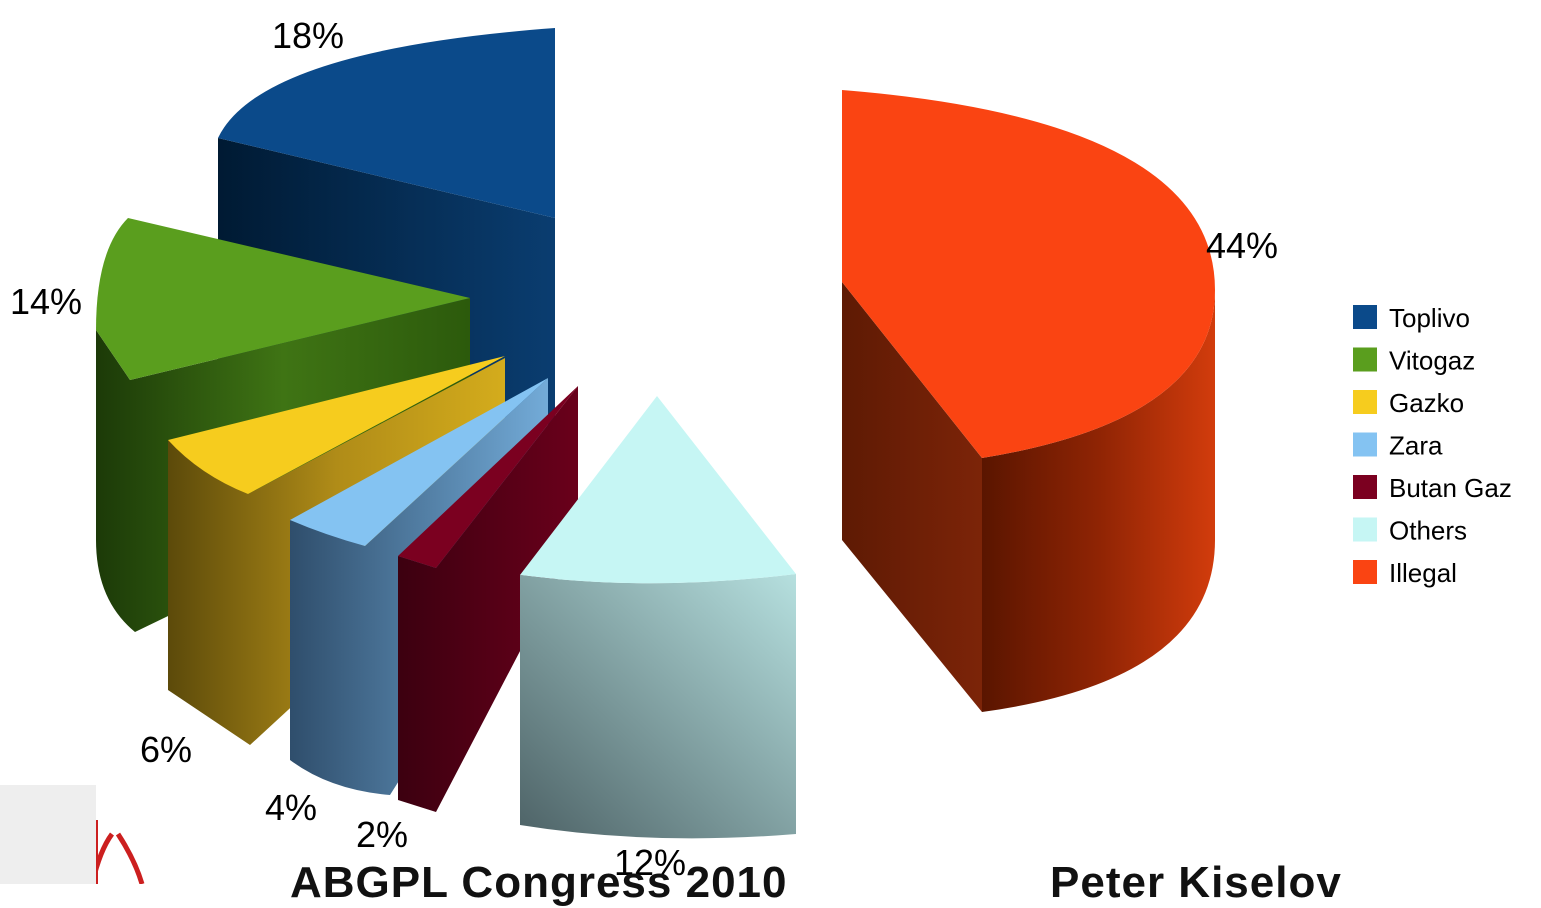 The image size is (1541, 908). What do you see at coordinates (1426, 403) in the screenshot?
I see `legend-label-gazko: Gazko` at bounding box center [1426, 403].